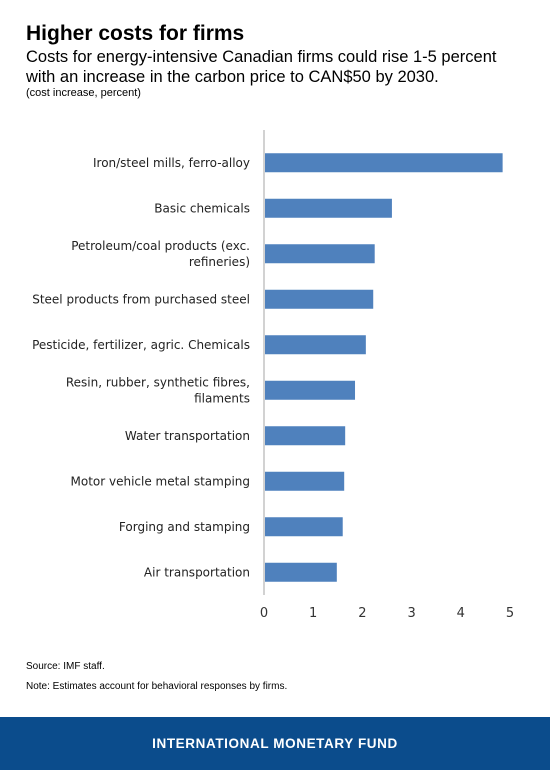 The width and height of the screenshot is (550, 770). What do you see at coordinates (362, 613) in the screenshot?
I see `x-tick-label: 2` at bounding box center [362, 613].